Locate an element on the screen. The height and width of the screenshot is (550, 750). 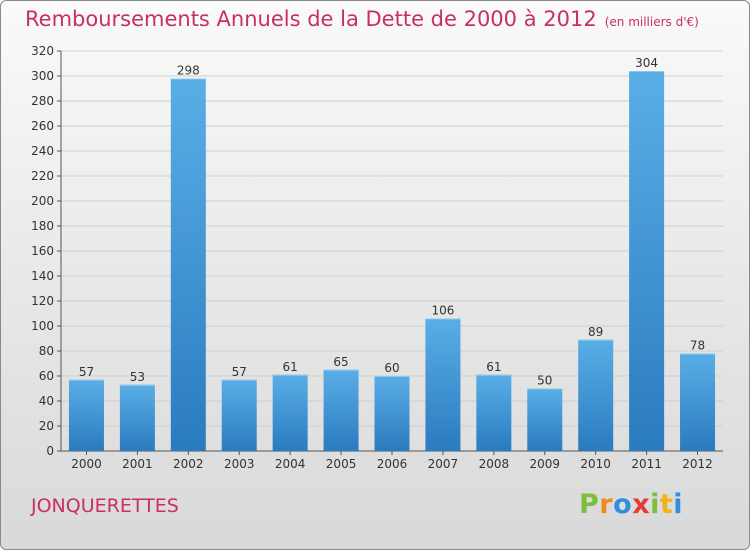
bar-2007 is located at coordinates (443, 384).